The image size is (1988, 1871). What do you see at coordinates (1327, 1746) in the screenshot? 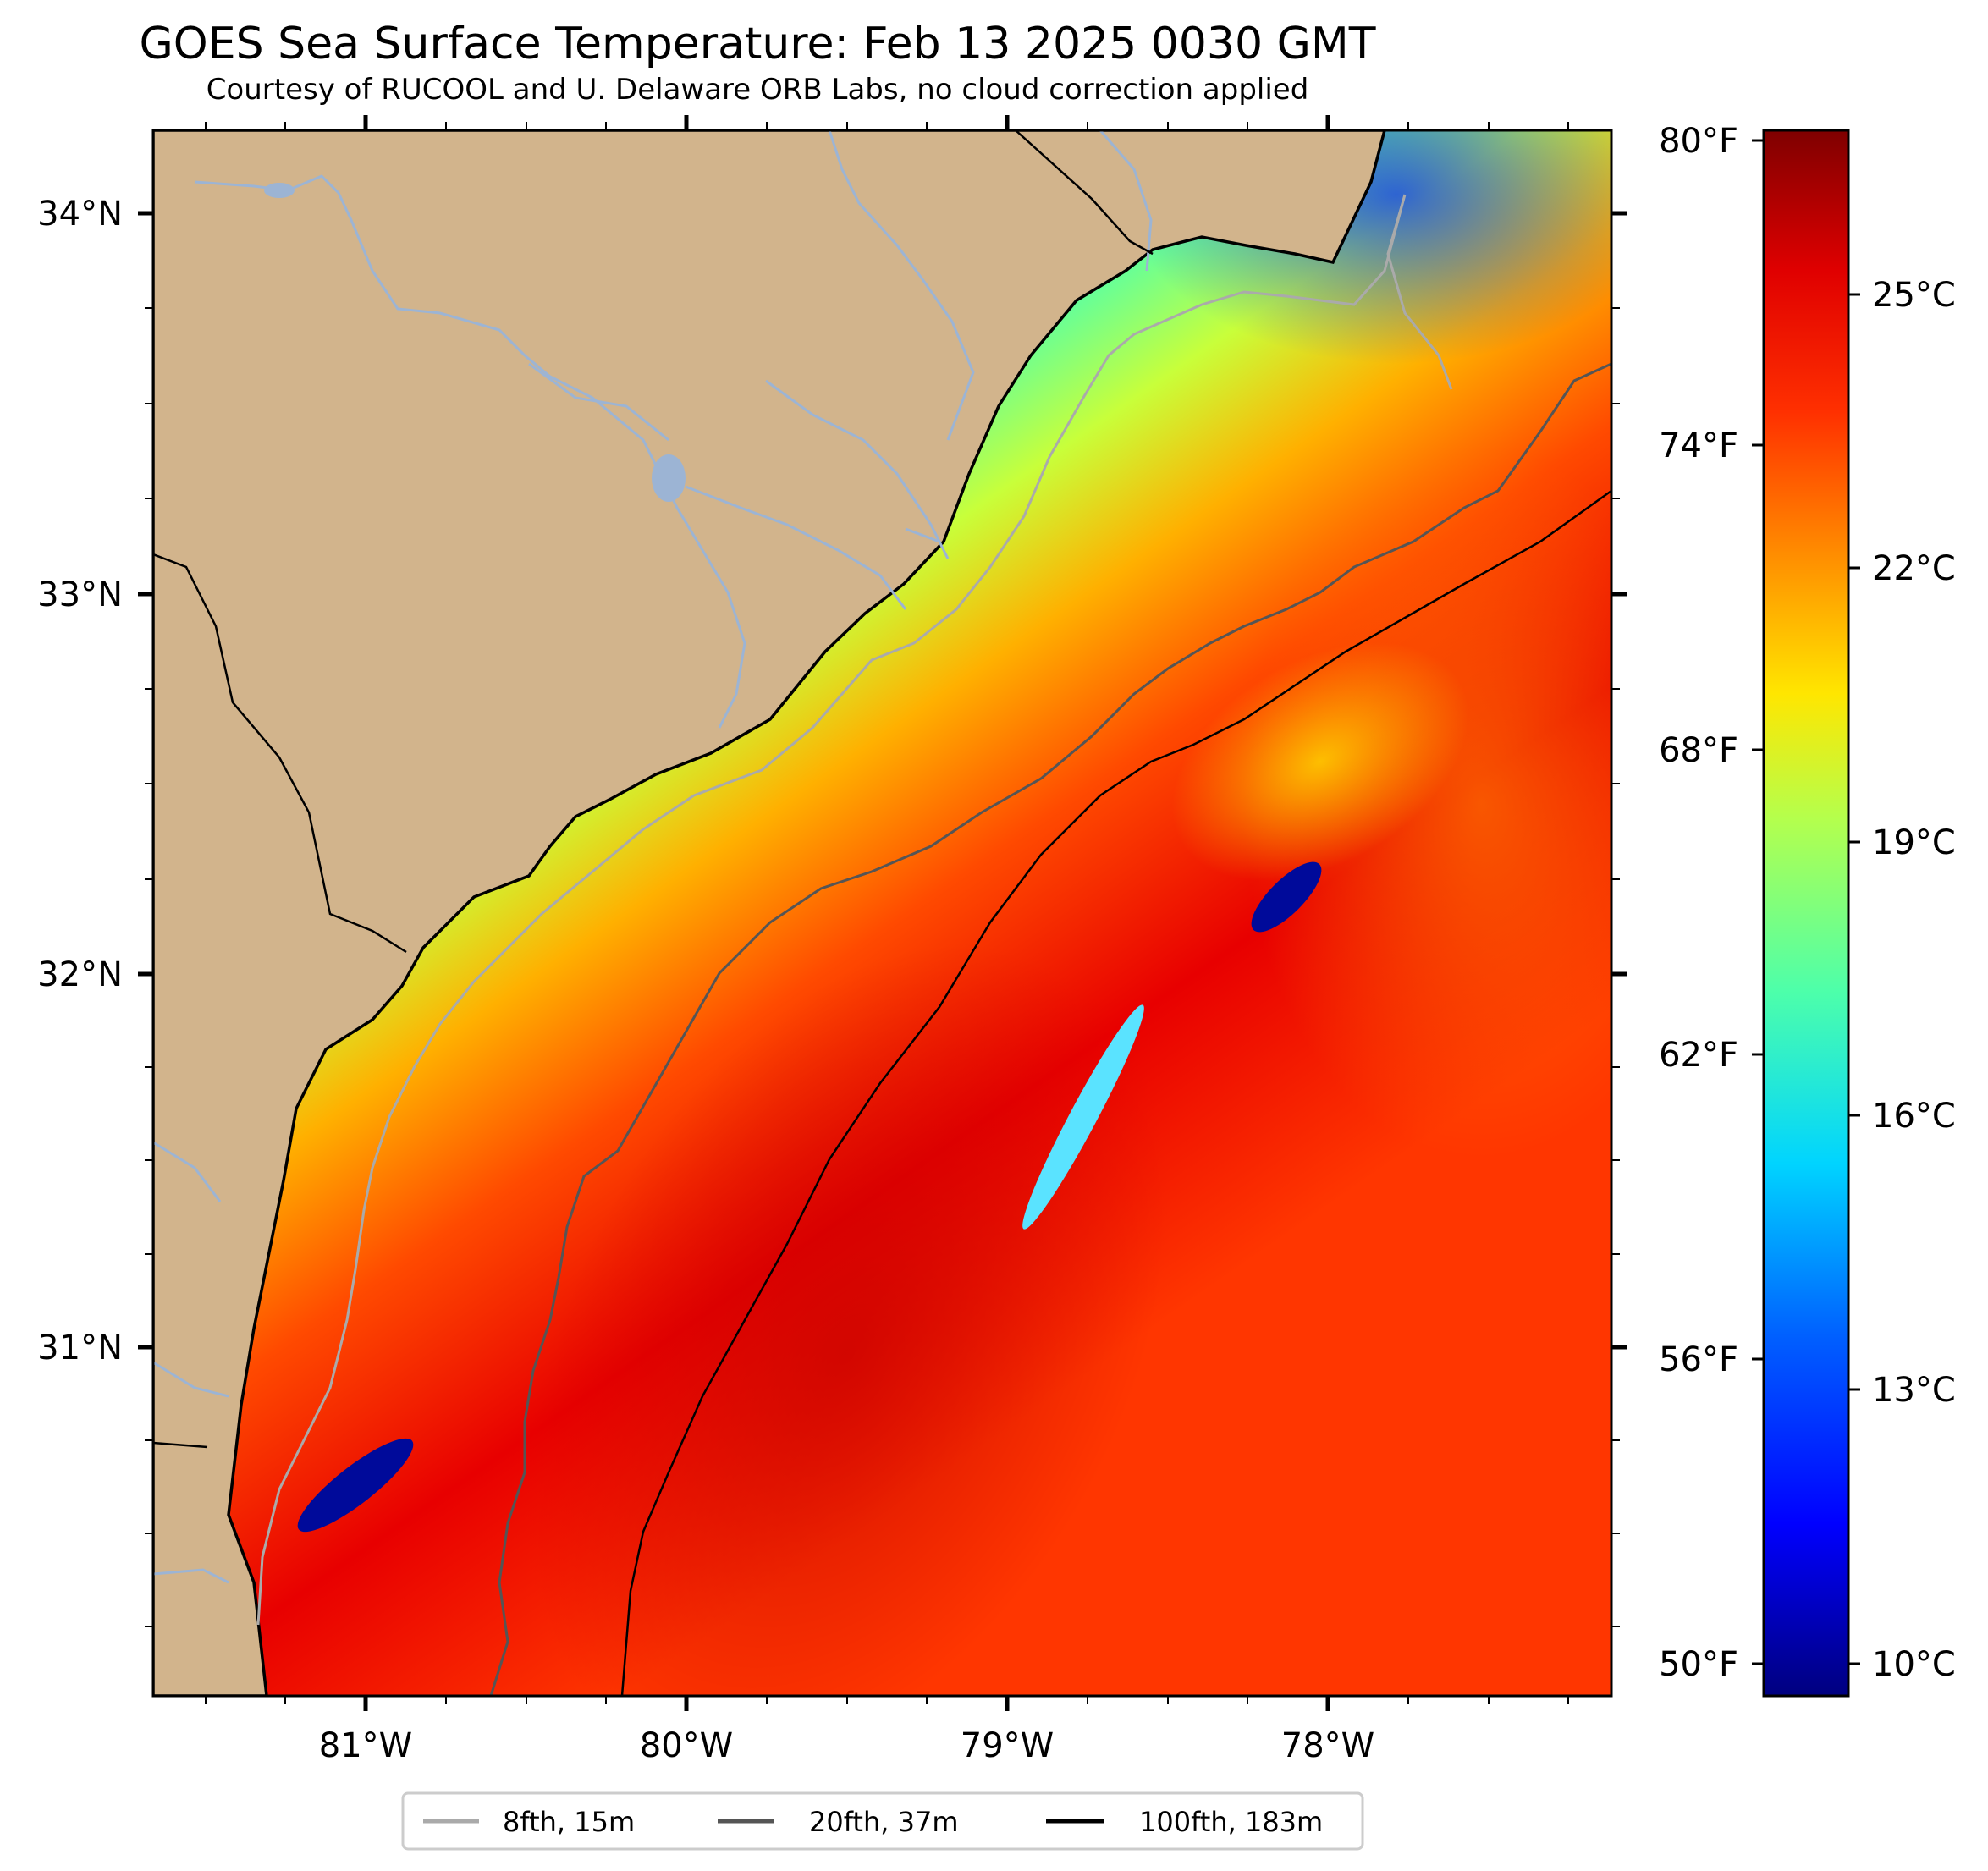
I see `lon-label-78w: 78°W` at bounding box center [1327, 1746].